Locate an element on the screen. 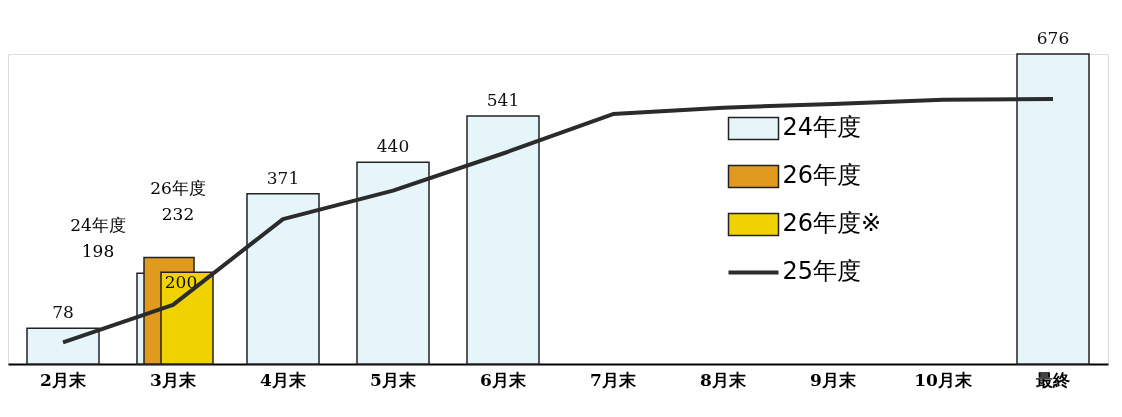  x-tick-label: 8月末 is located at coordinates (723, 379).